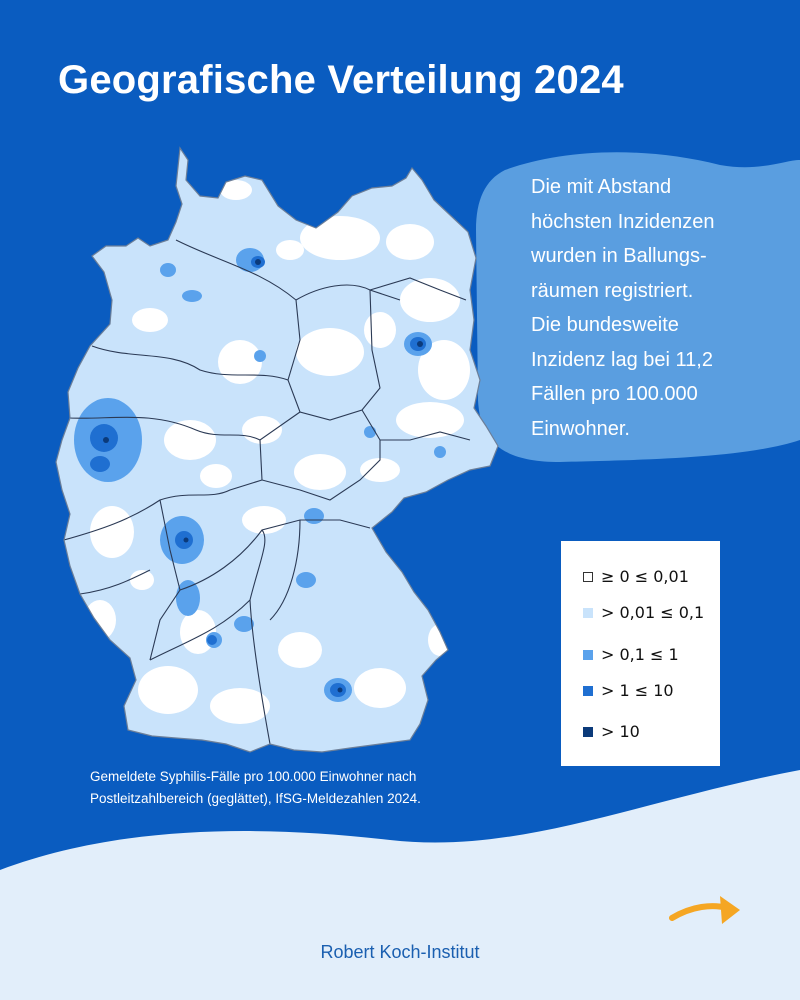 The height and width of the screenshot is (1000, 800). I want to click on info-line: Fällen pro 100.000, so click(614, 394).